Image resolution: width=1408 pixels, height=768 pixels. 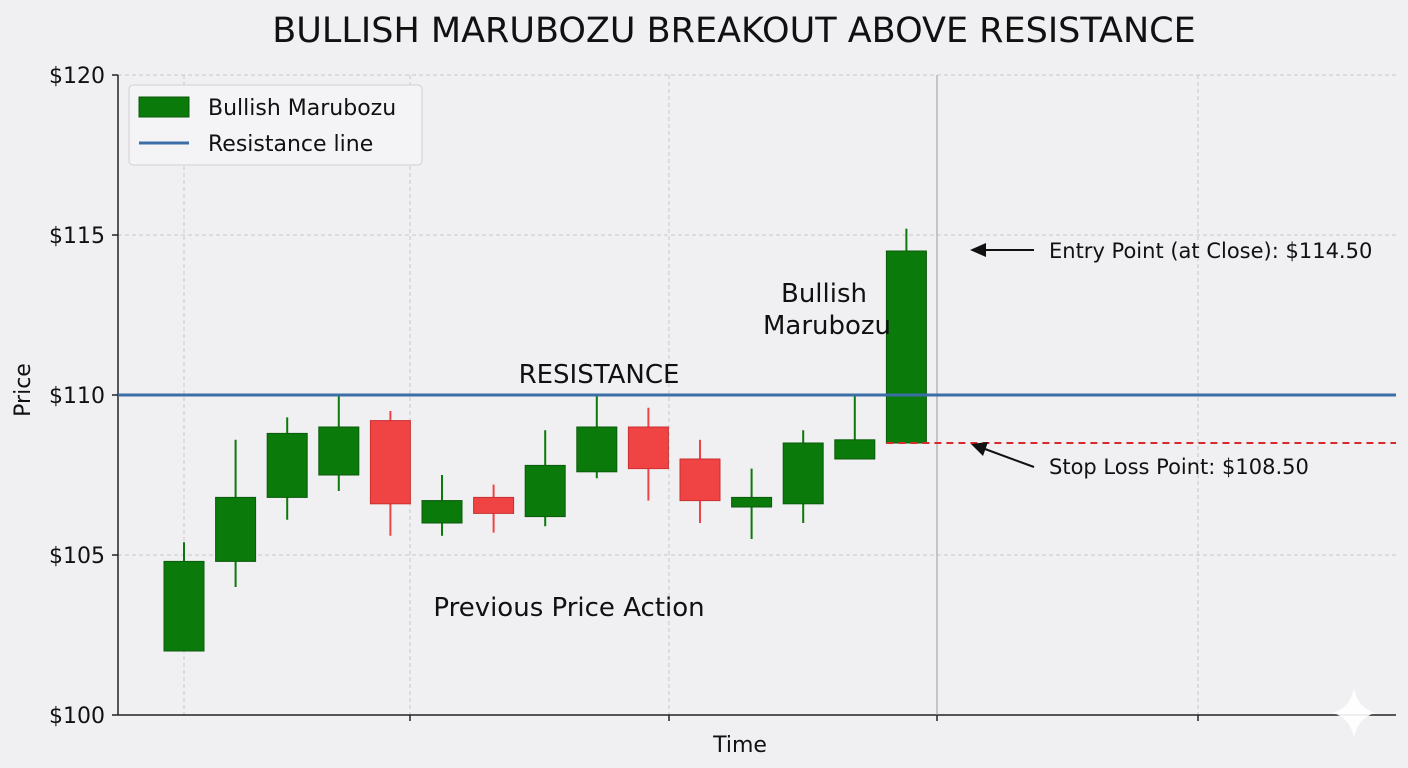 I want to click on previous-action-annotation: Previous Price Action, so click(x=568, y=608).